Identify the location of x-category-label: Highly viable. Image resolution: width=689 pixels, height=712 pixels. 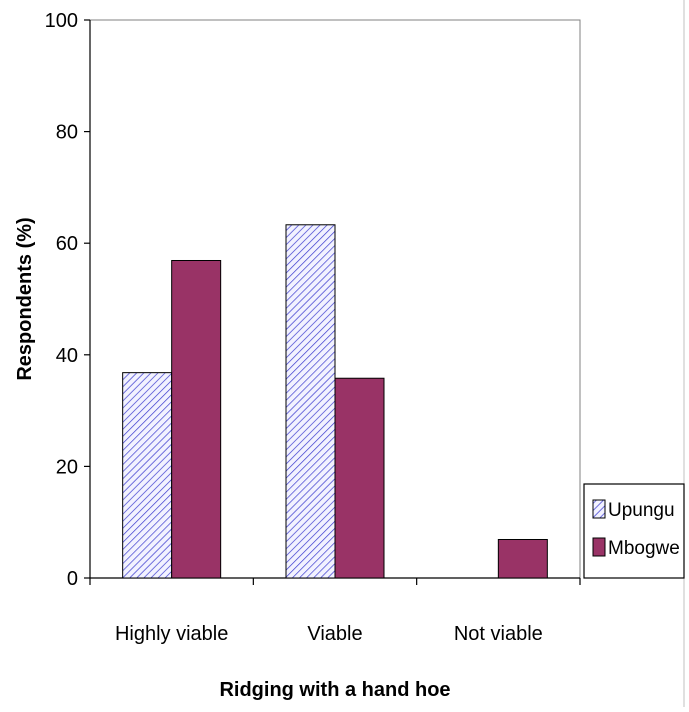
(171, 634).